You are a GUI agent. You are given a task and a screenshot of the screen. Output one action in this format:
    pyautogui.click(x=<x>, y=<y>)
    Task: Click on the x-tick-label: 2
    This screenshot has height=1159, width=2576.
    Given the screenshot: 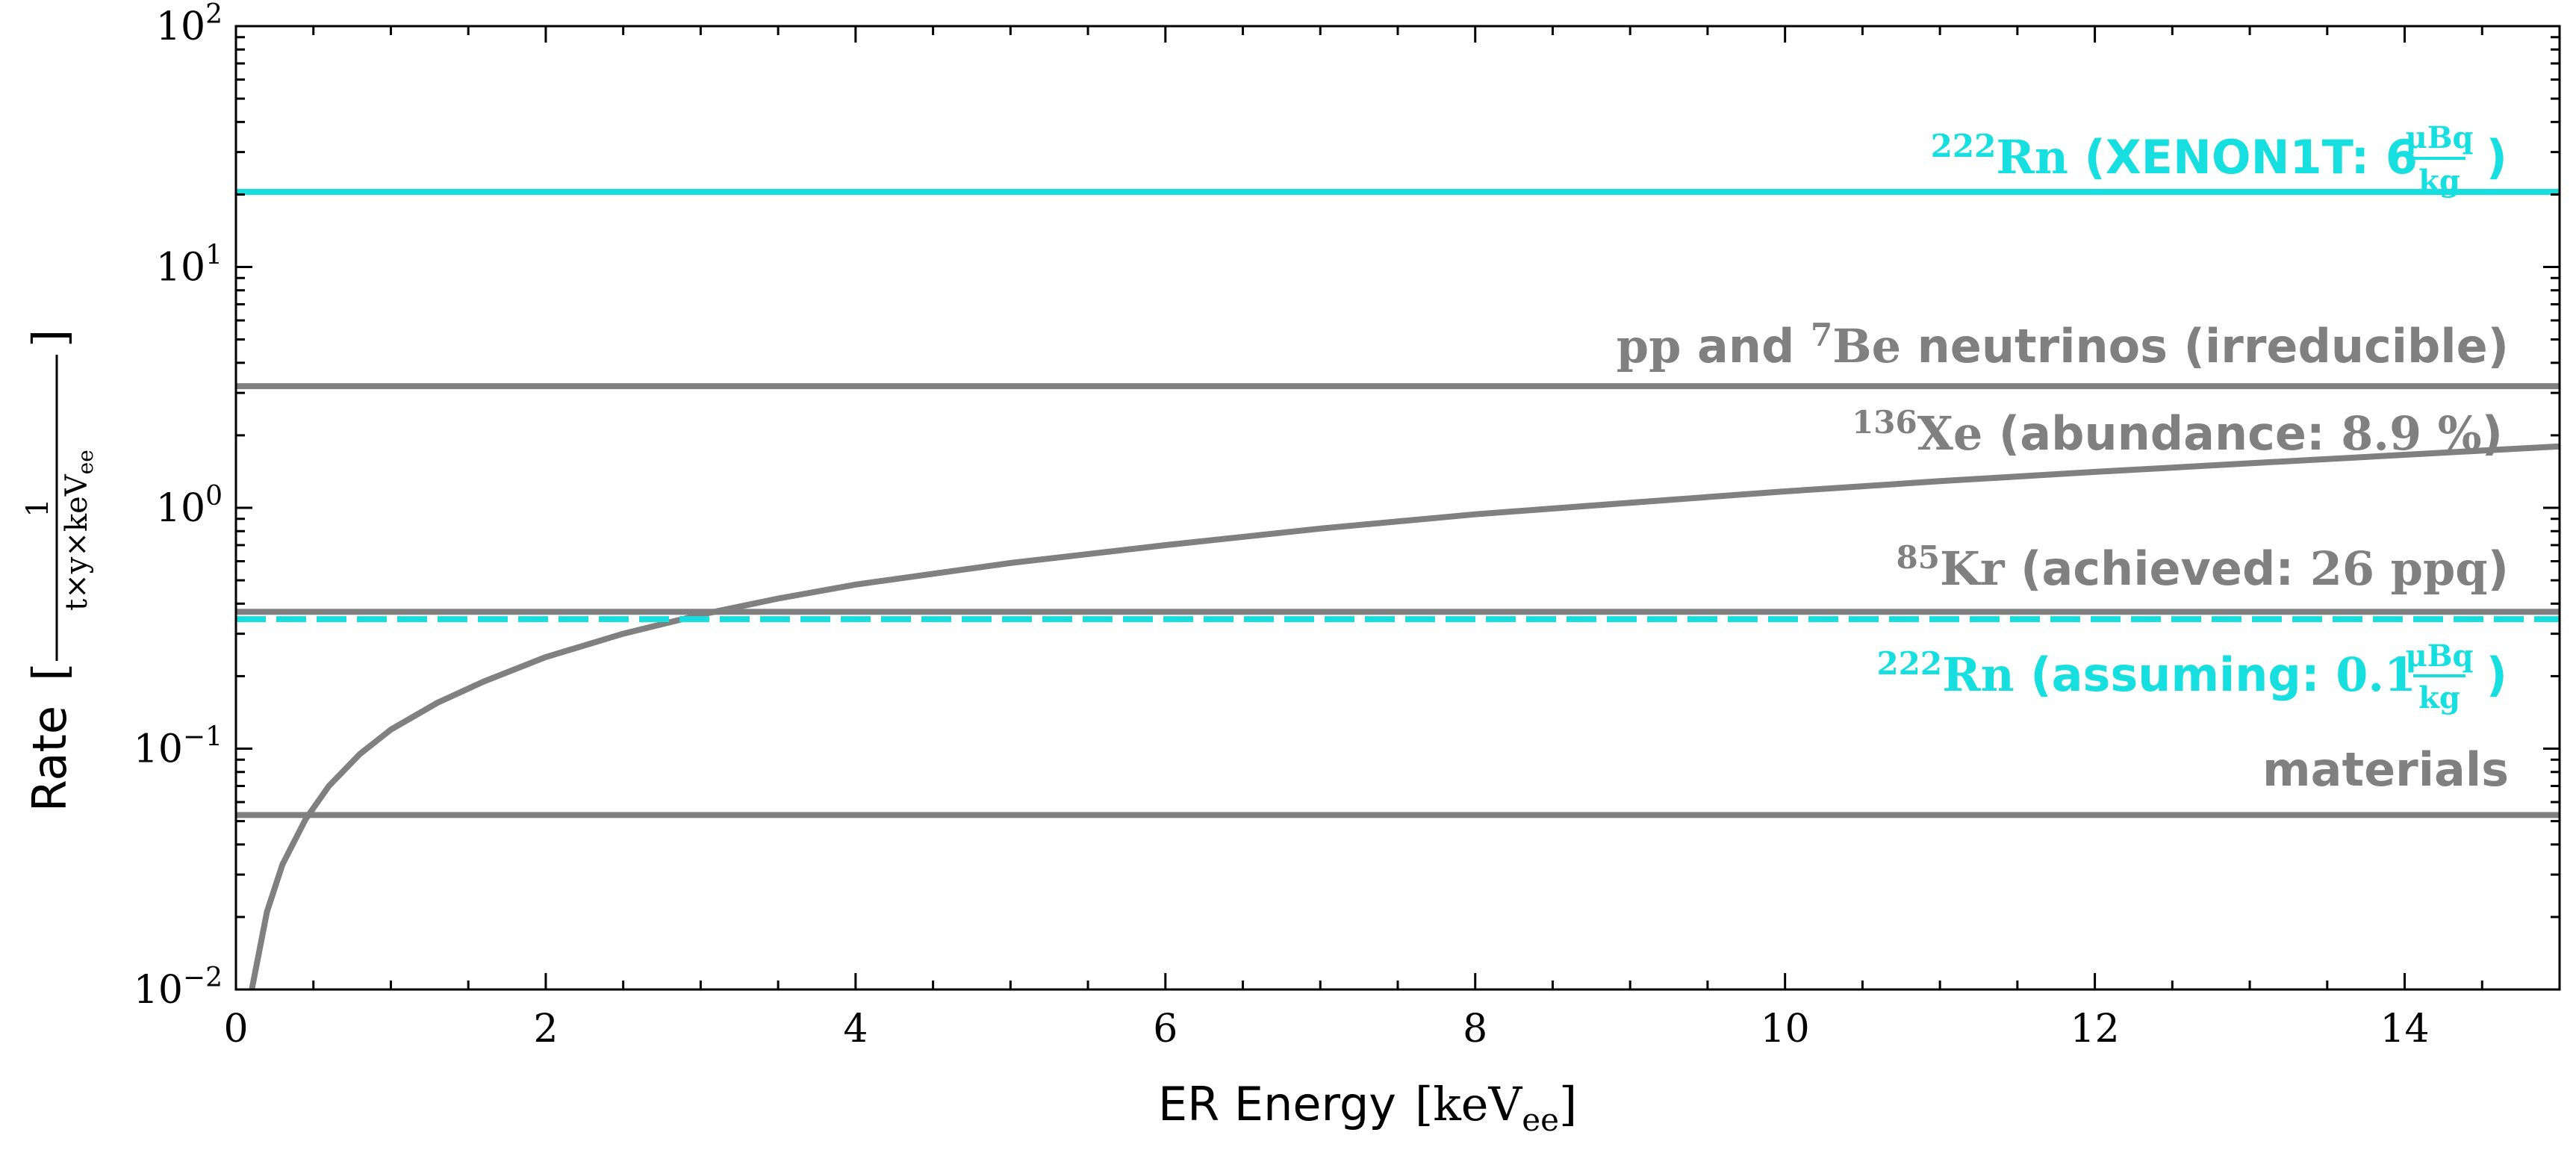 What is the action you would take?
    pyautogui.click(x=545, y=1029)
    